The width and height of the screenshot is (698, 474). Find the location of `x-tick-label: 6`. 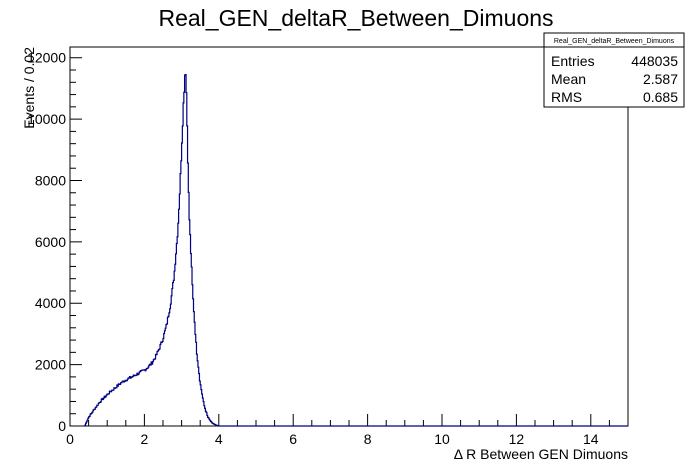

x-tick-label: 6 is located at coordinates (293, 439).